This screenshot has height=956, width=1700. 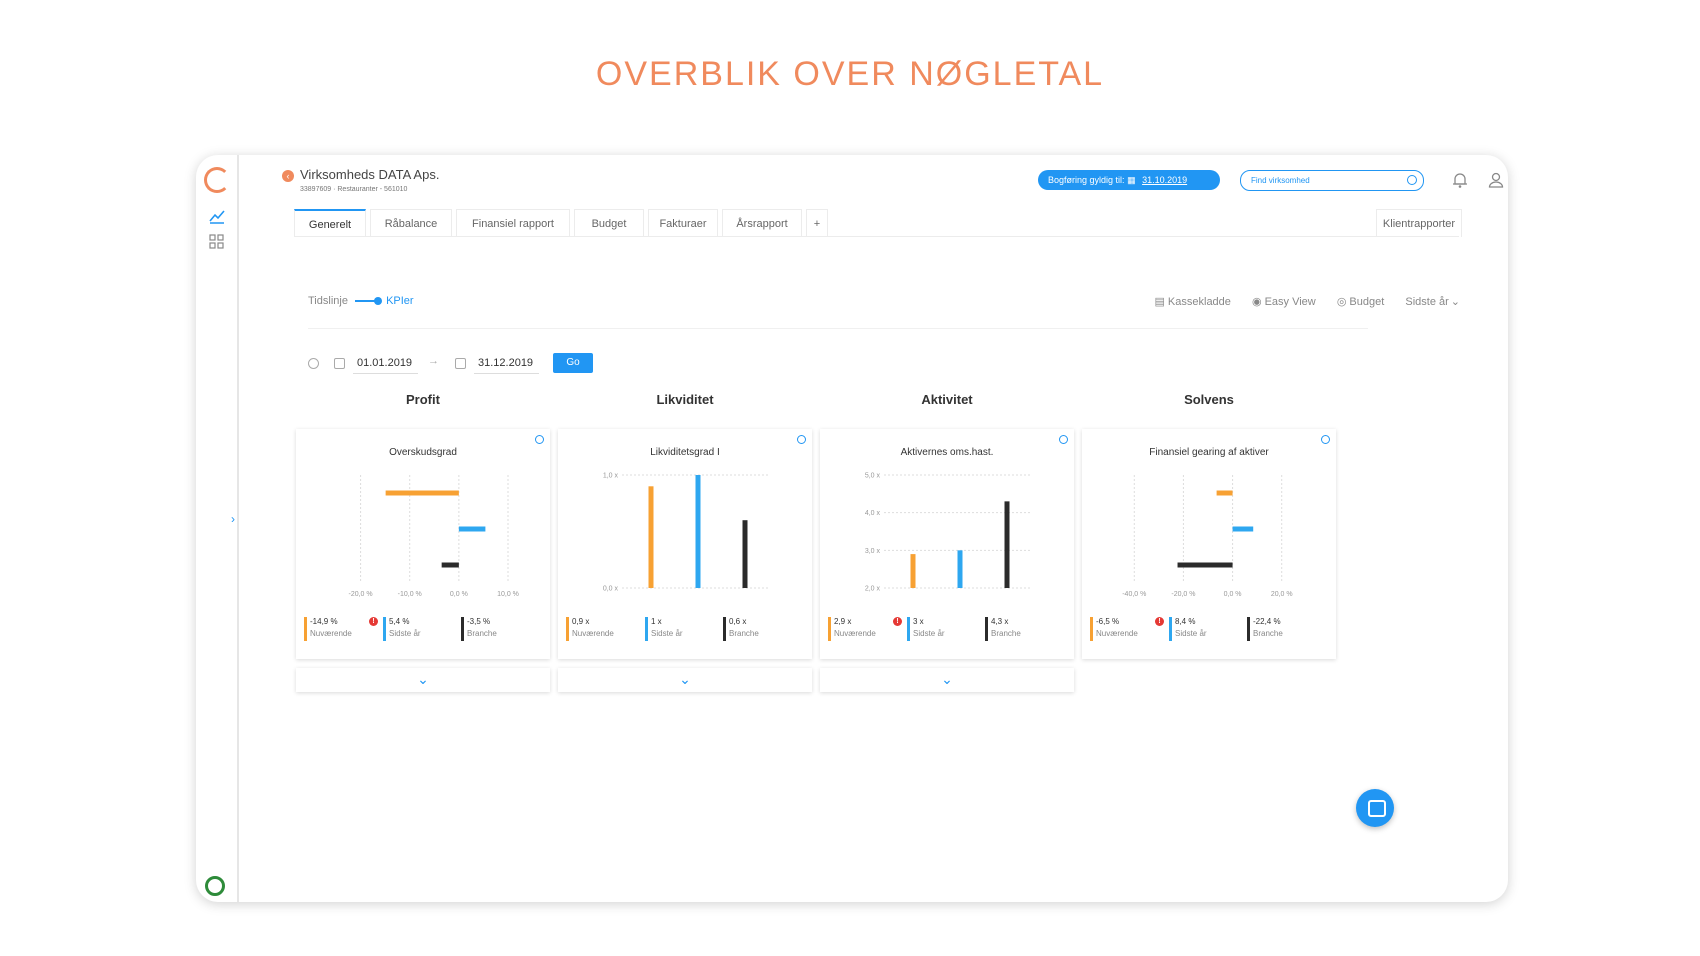 What do you see at coordinates (1332, 180) in the screenshot?
I see `search-input: Find virksomhed` at bounding box center [1332, 180].